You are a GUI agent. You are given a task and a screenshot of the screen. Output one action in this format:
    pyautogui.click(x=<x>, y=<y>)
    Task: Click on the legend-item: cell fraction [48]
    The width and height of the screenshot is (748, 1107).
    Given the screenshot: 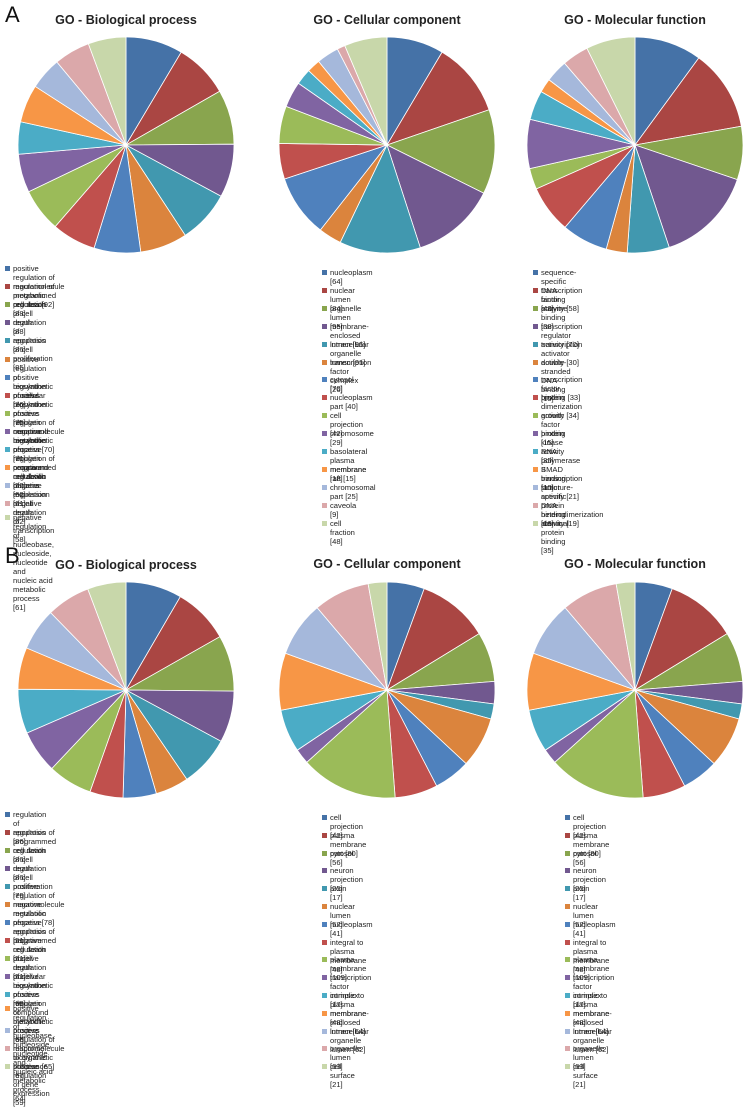 What is the action you would take?
    pyautogui.click(x=338, y=532)
    